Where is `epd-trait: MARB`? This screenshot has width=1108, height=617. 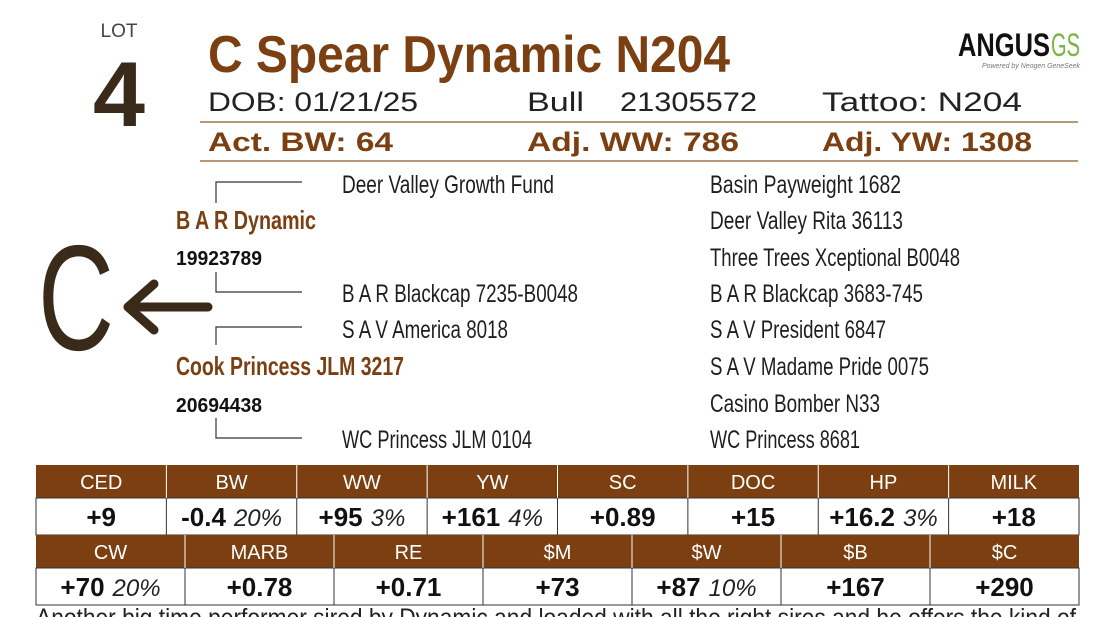 epd-trait: MARB is located at coordinates (260, 553).